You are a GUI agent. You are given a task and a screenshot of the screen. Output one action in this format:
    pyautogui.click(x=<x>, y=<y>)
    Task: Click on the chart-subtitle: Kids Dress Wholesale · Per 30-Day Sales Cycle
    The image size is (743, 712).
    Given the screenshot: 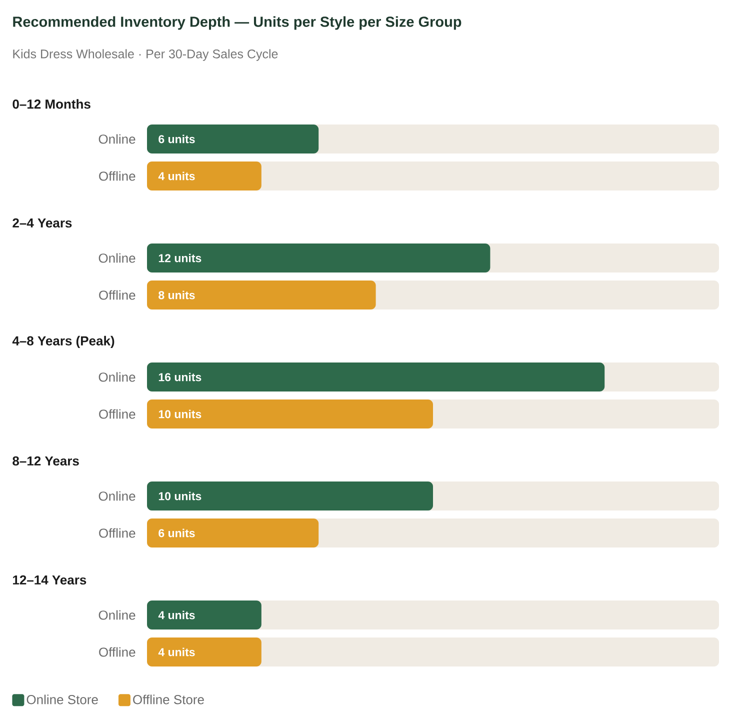 What is the action you would take?
    pyautogui.click(x=145, y=55)
    